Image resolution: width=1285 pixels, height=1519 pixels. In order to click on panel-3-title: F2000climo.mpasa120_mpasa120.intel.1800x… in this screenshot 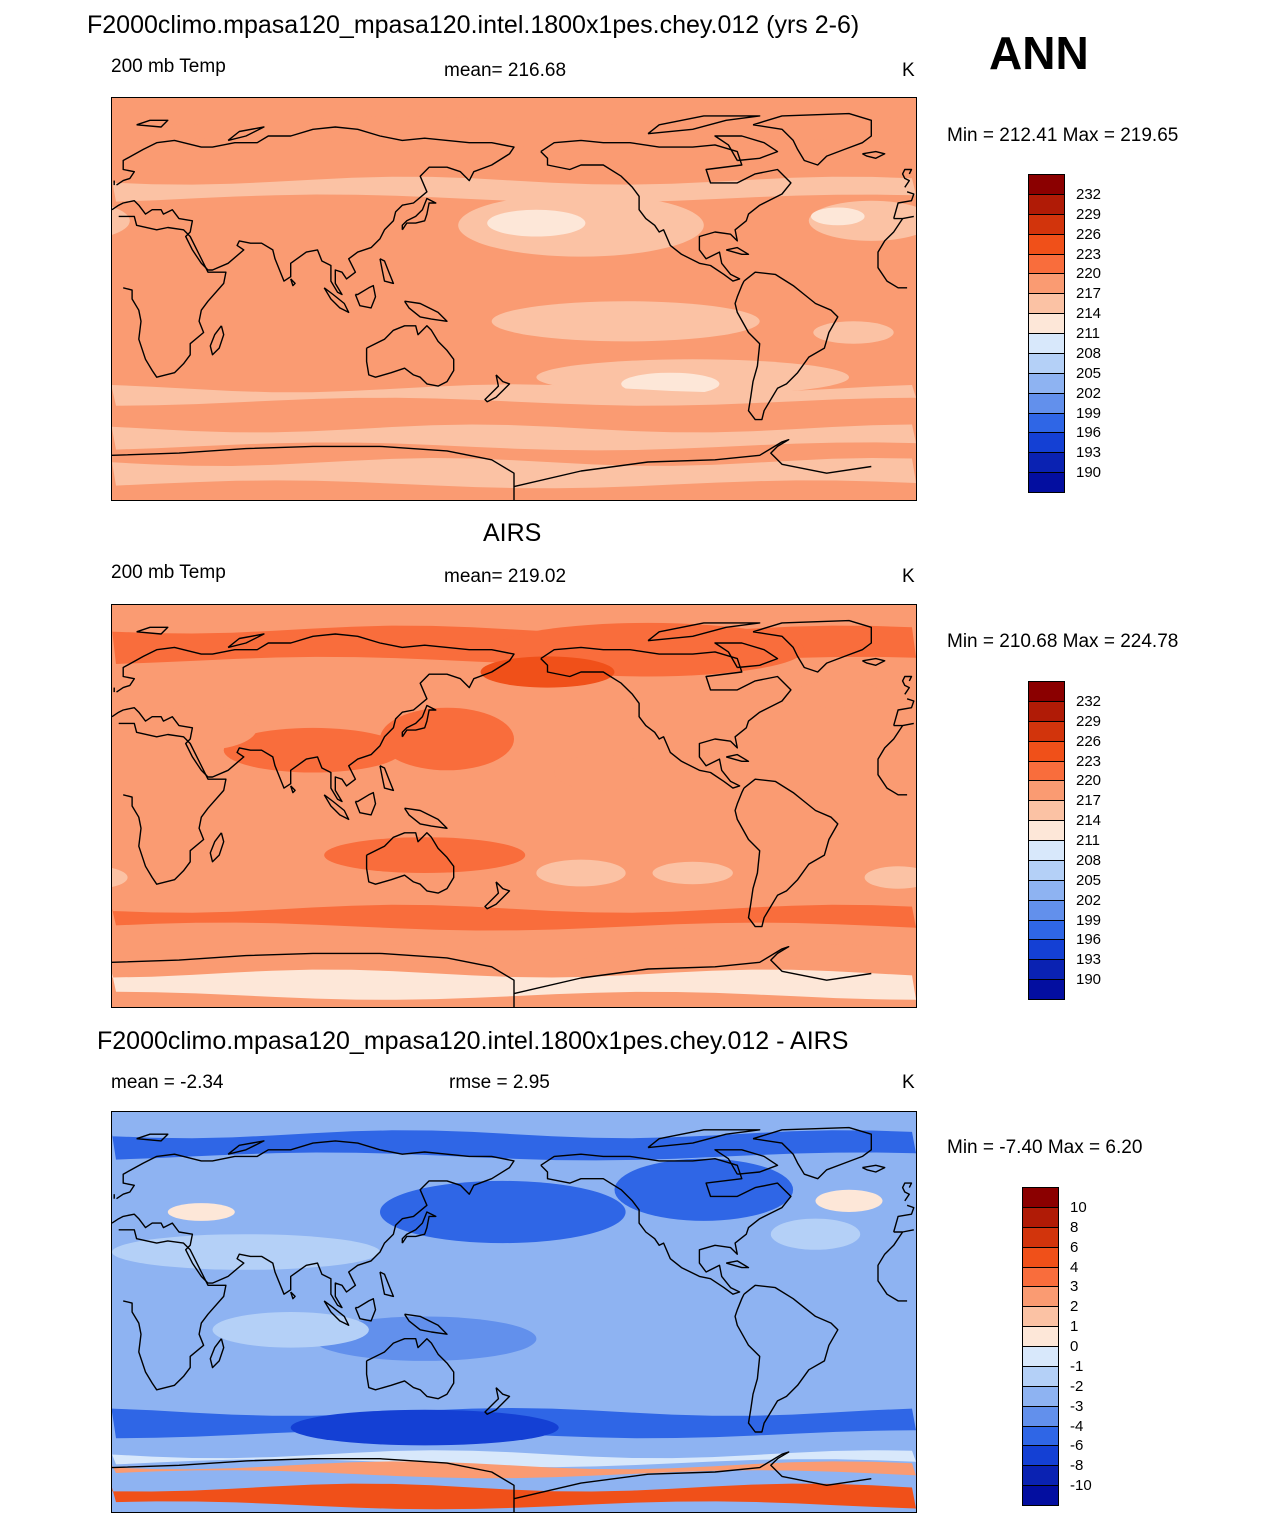, I will do `click(473, 1041)`.